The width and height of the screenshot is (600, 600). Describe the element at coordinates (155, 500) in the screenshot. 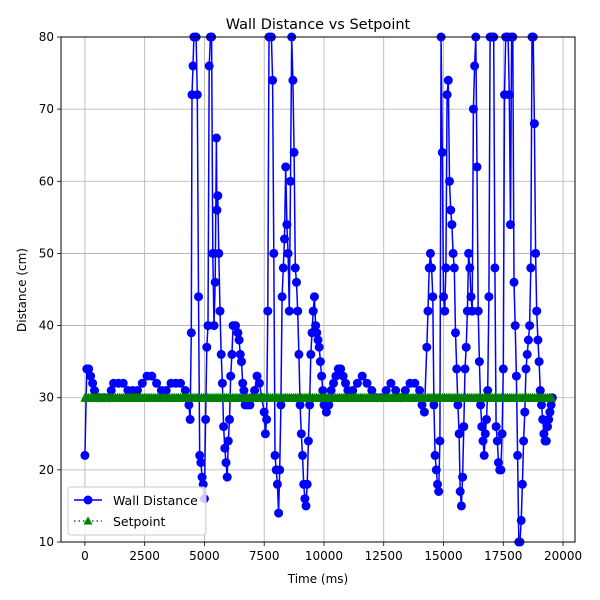

I see `legend-label-wall-distance: Wall Distance` at that location.